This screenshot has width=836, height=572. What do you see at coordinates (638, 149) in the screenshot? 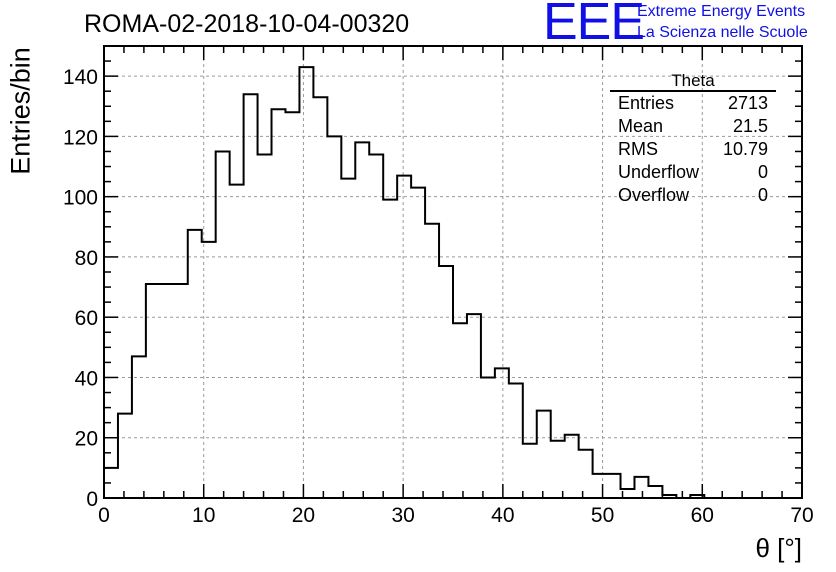
I see `stats-label: RMS` at bounding box center [638, 149].